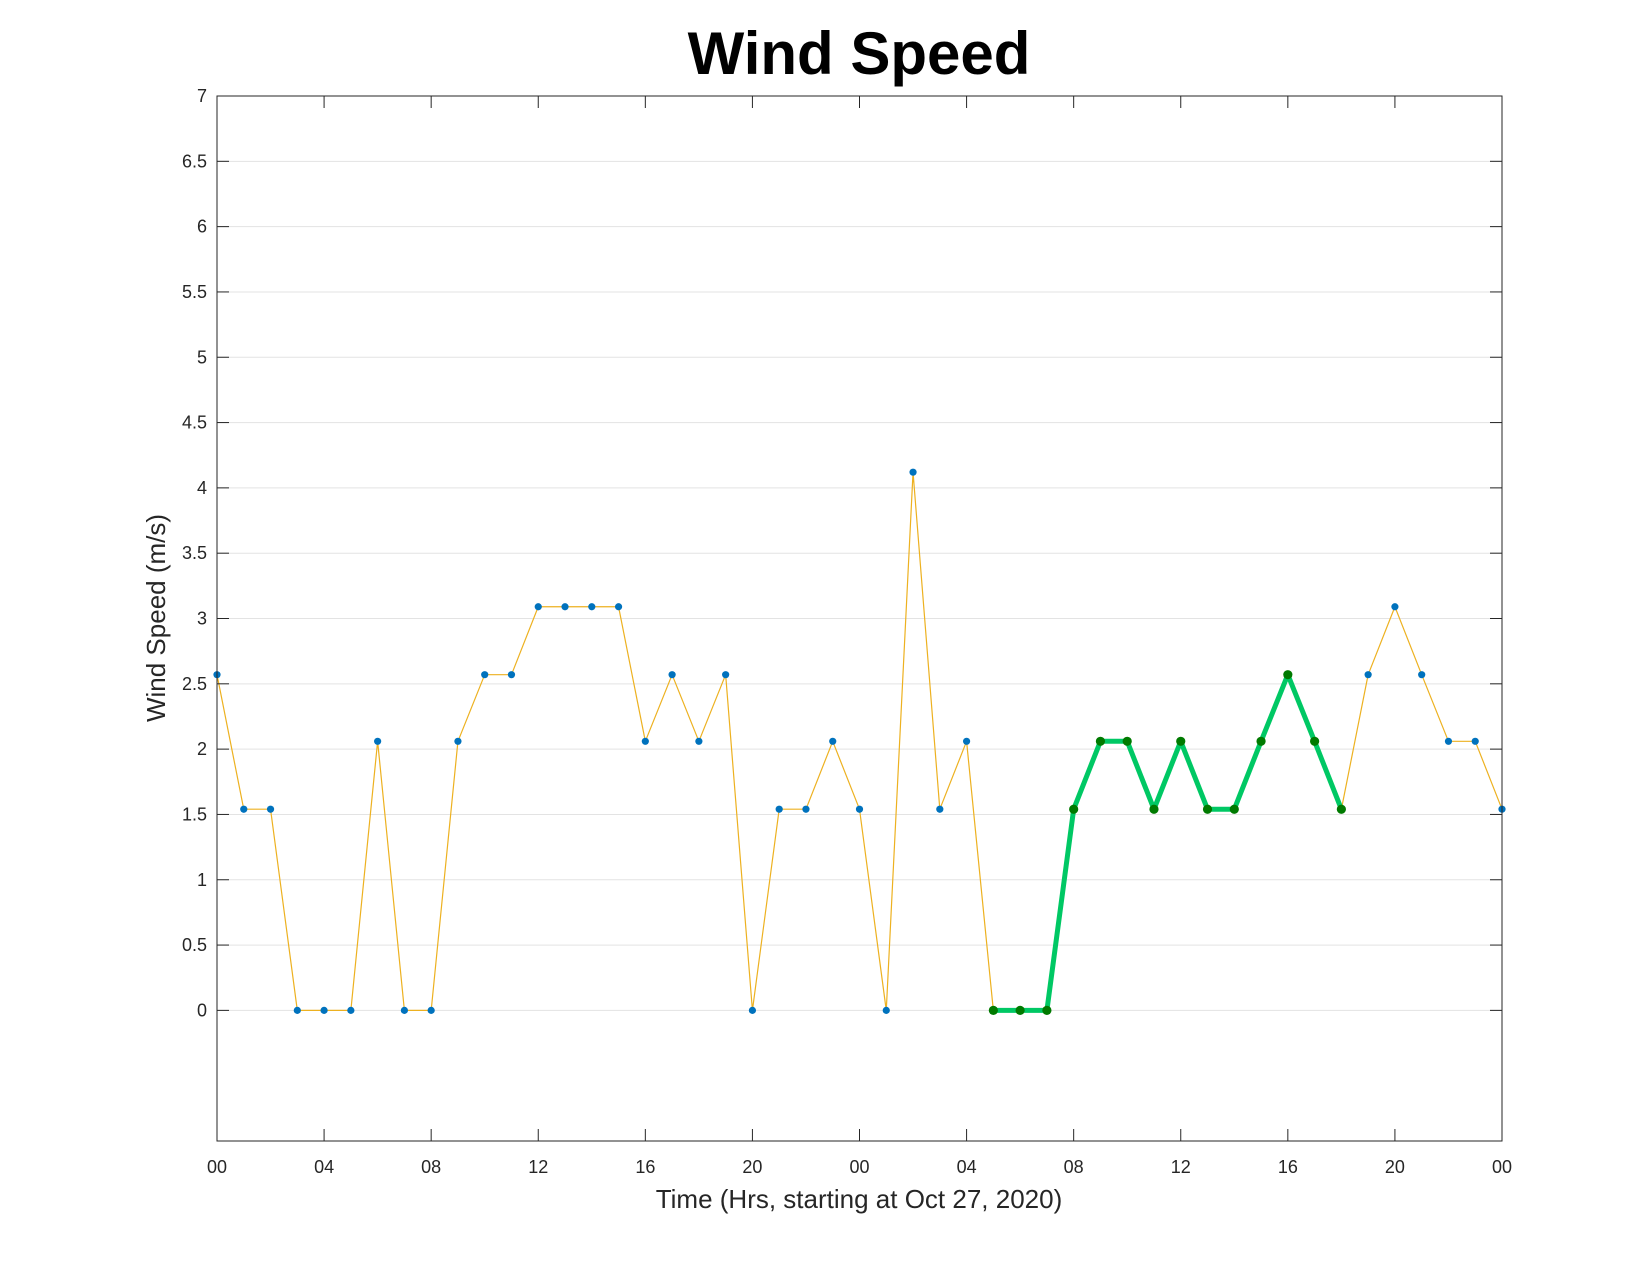 The width and height of the screenshot is (1650, 1275). I want to click on series-highlight-line, so click(1168, 842).